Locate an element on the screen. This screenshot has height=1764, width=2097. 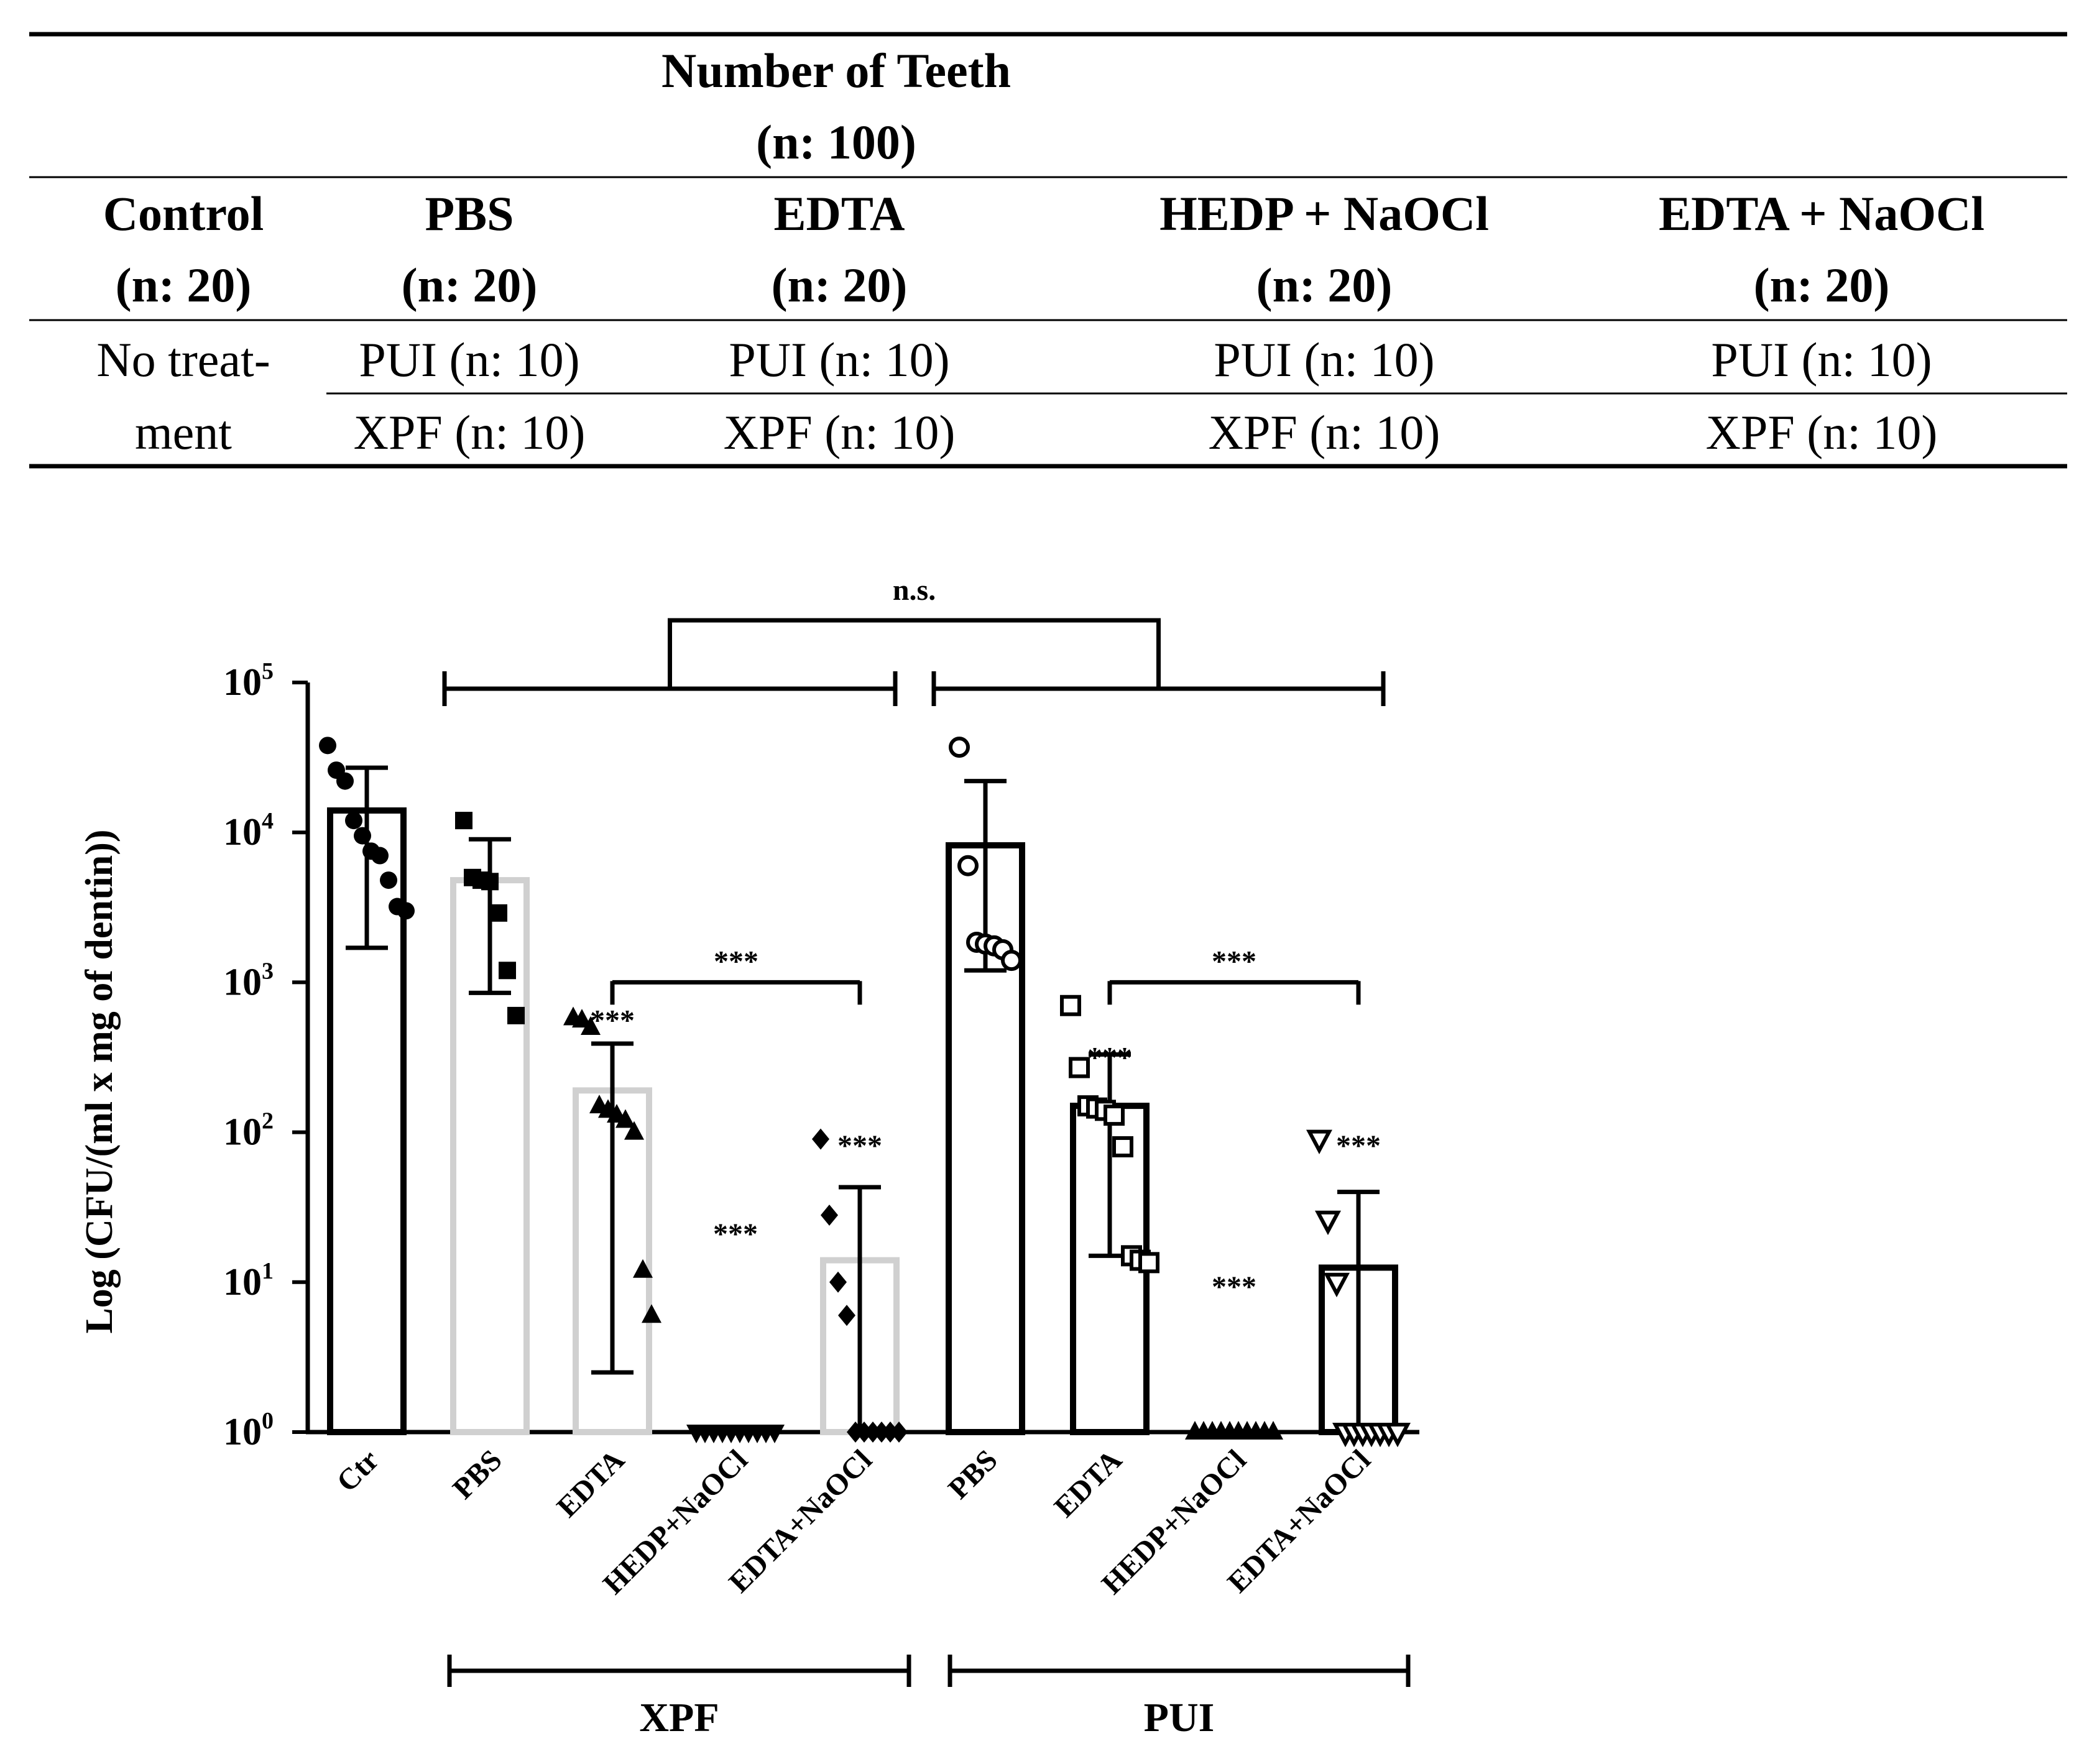
cell-xpf-edta-naocl: XPF (n: 10) is located at coordinates (1822, 432).